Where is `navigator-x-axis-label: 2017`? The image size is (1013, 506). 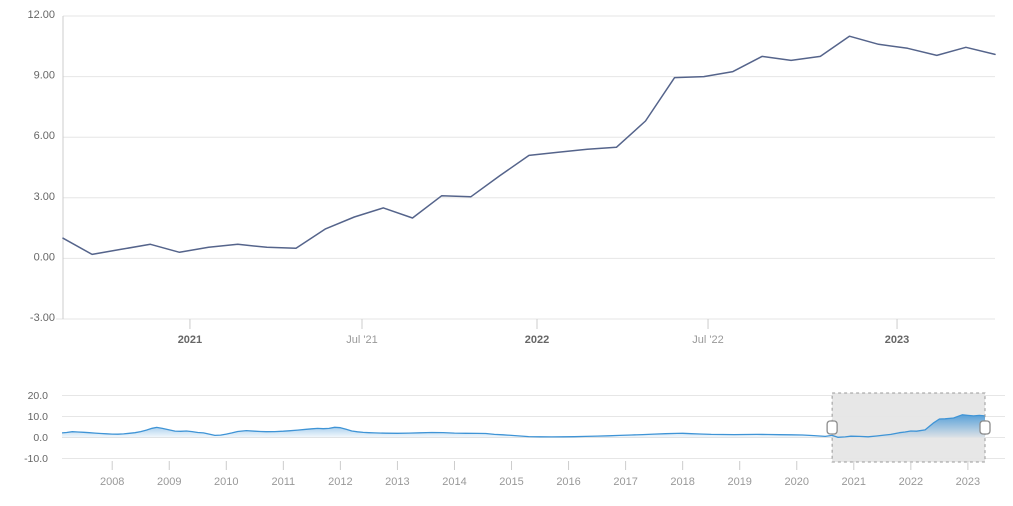 navigator-x-axis-label: 2017 is located at coordinates (625, 482).